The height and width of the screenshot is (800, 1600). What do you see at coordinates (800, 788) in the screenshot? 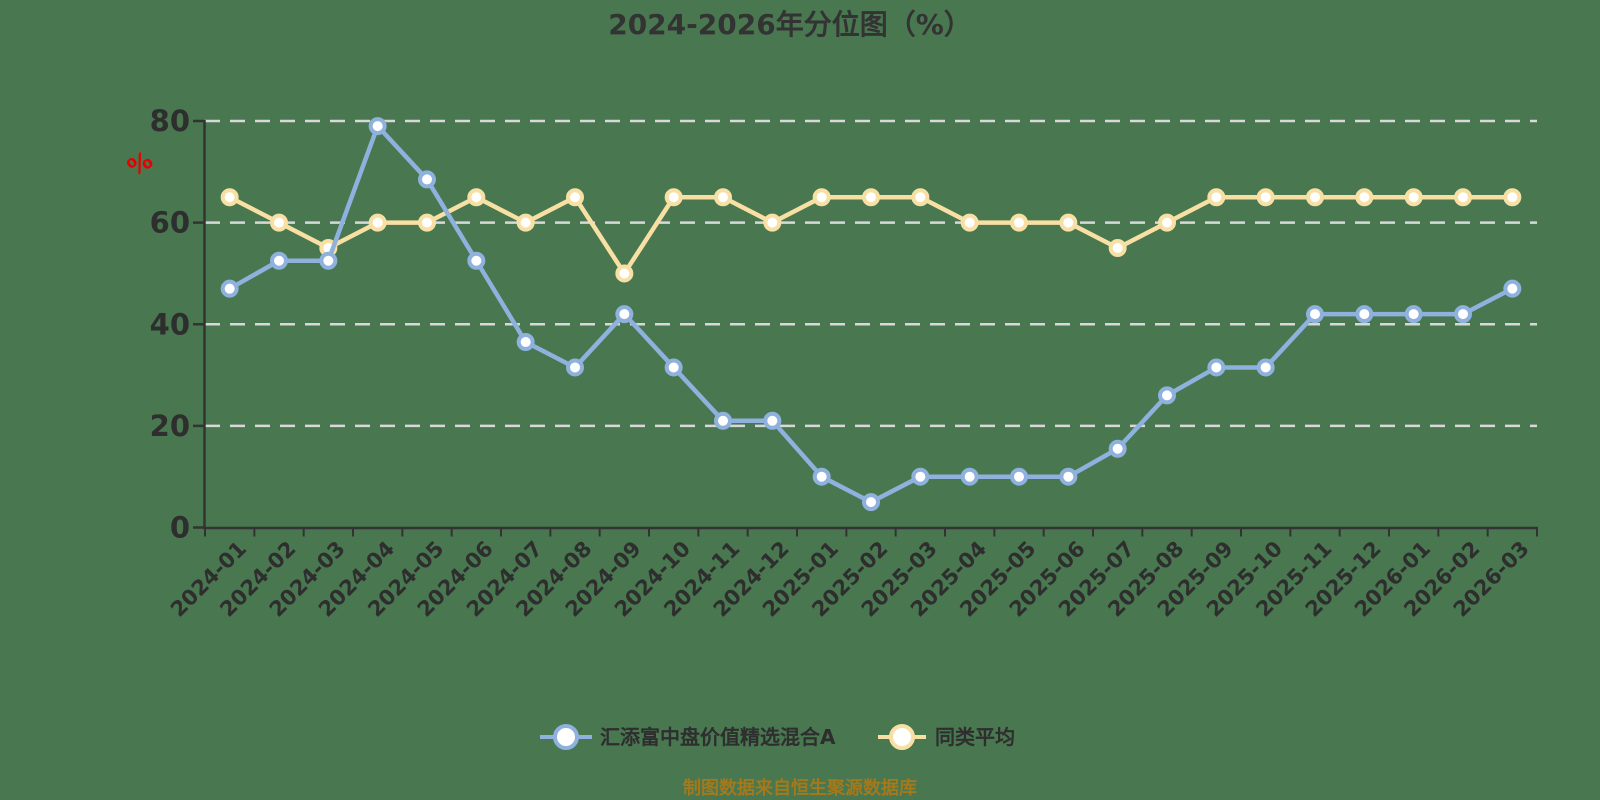
I see `source-note: 制图数据来自恒生聚源数据库` at bounding box center [800, 788].